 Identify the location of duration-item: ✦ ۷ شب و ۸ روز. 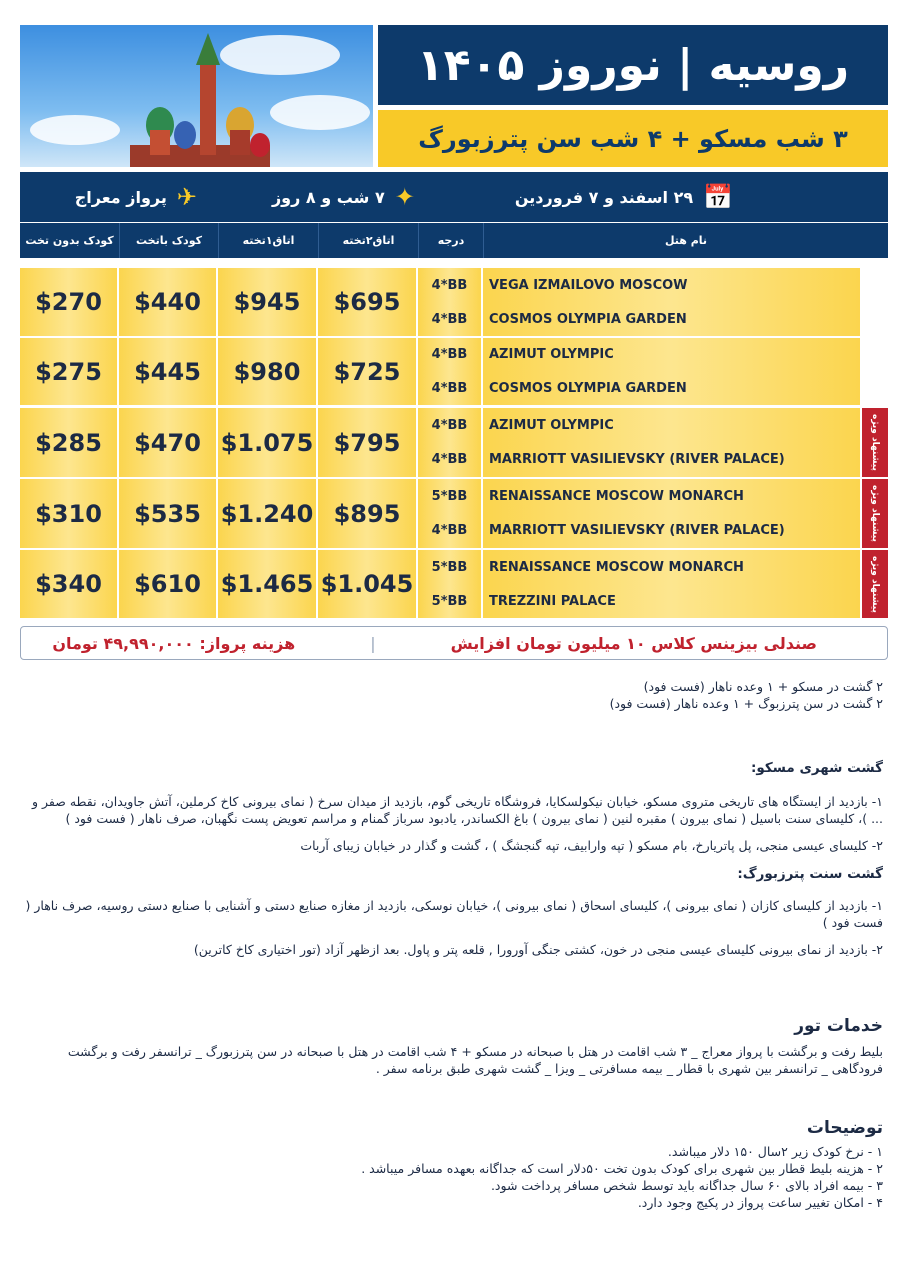
(343, 197).